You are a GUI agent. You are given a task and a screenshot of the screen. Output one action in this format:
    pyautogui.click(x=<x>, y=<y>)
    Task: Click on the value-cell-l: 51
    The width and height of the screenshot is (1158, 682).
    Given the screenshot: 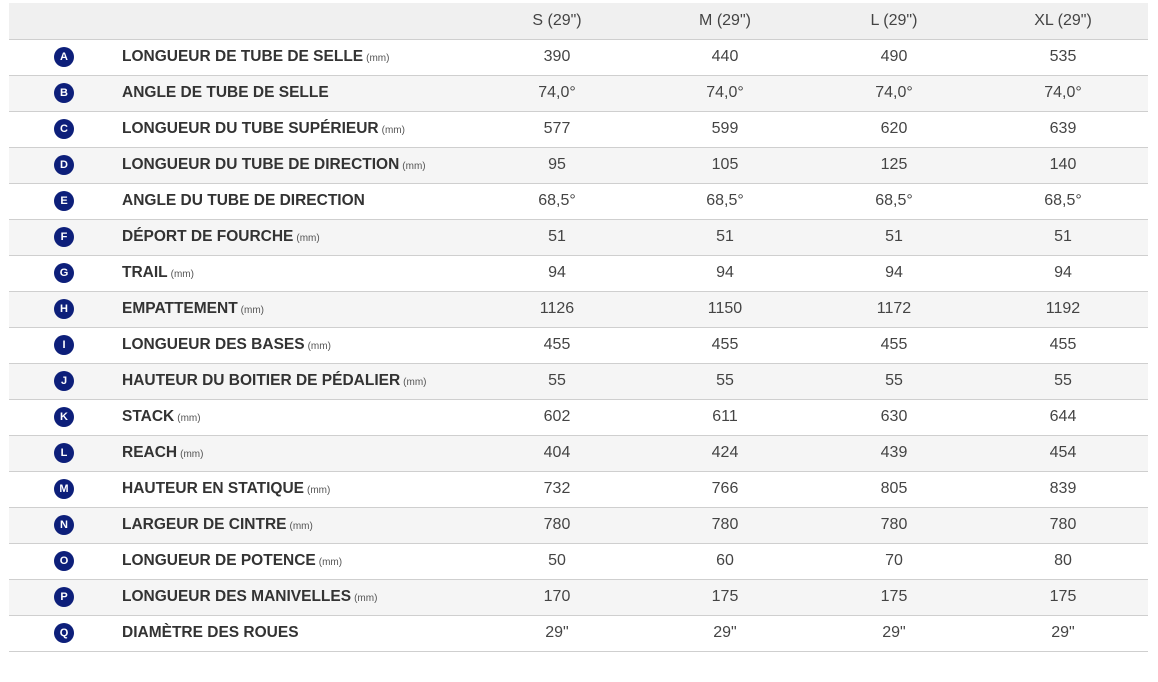 What is the action you would take?
    pyautogui.click(x=894, y=236)
    